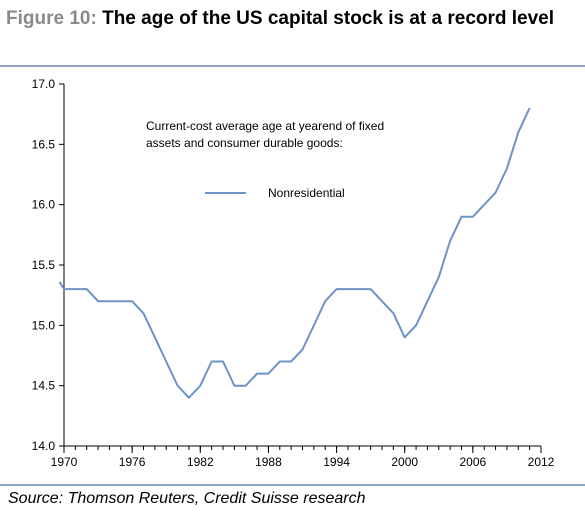  Describe the element at coordinates (200, 462) in the screenshot. I see `x-tick-label: 1982` at that location.